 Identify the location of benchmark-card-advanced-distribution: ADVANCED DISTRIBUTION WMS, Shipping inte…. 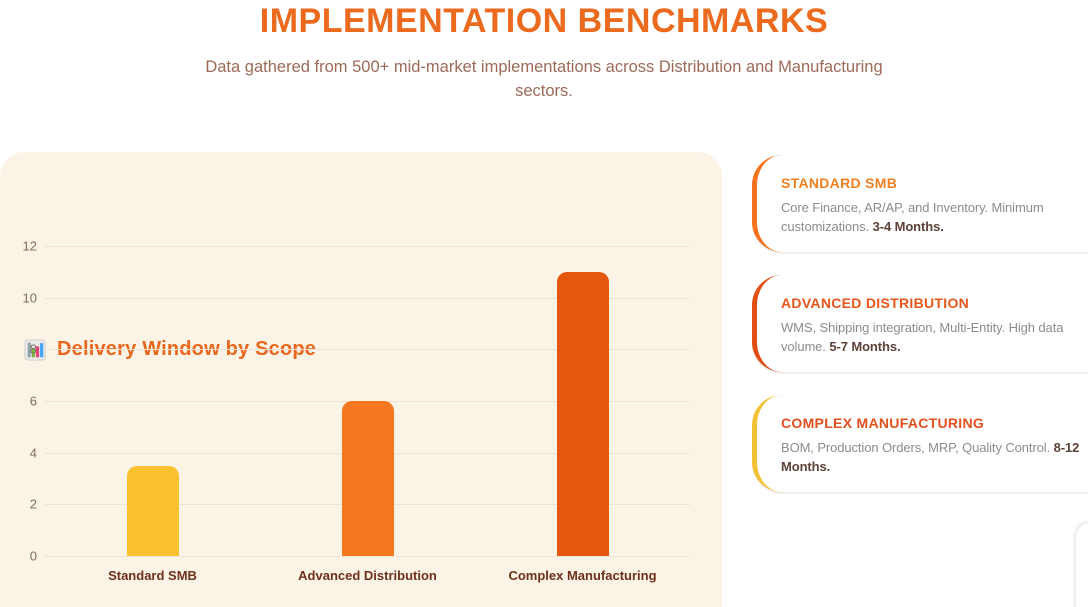
(920, 323).